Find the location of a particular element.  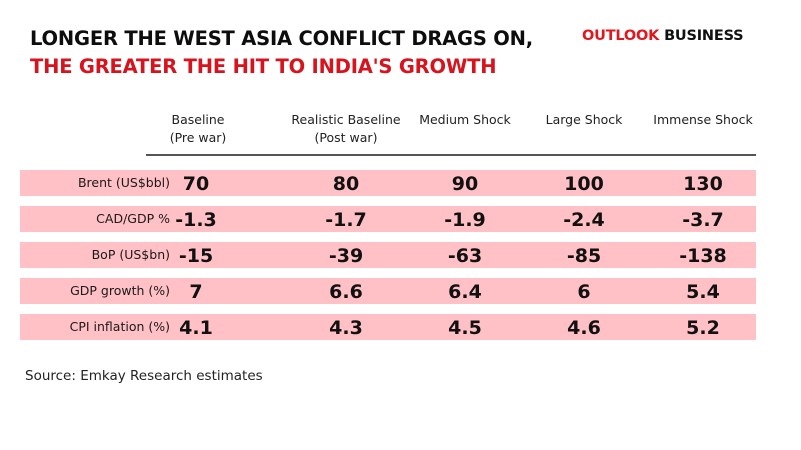

table-cell: 6.4 is located at coordinates (465, 292).